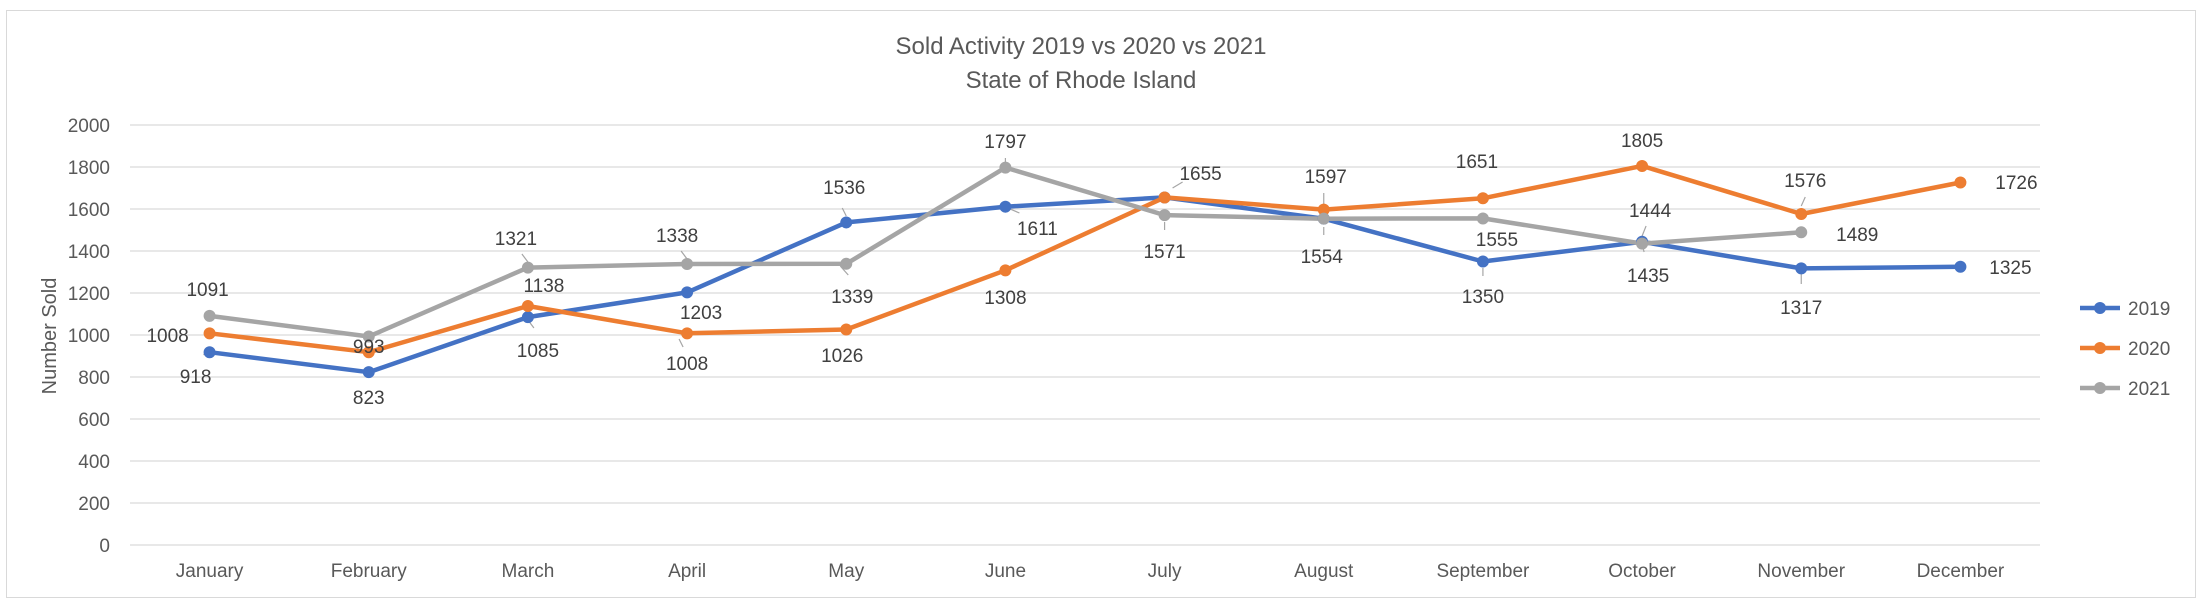  I want to click on data-label: 1435, so click(1648, 276).